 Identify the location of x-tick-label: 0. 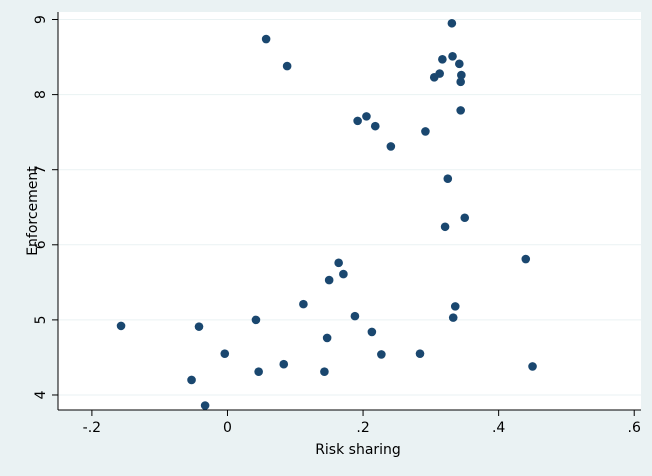
(227, 428).